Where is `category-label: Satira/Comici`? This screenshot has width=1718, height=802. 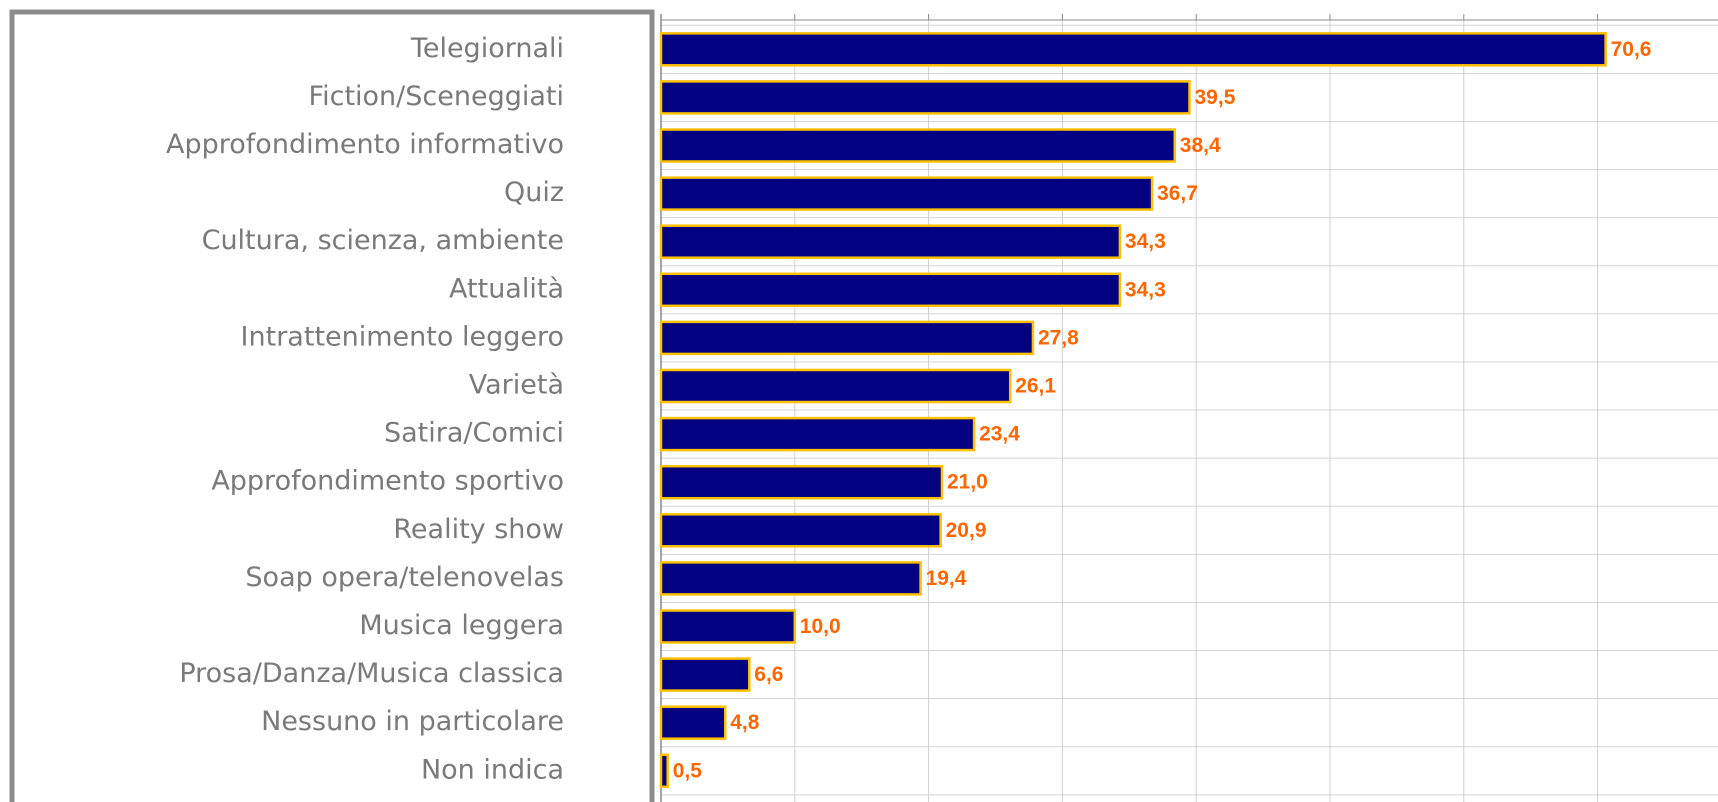 category-label: Satira/Comici is located at coordinates (474, 433).